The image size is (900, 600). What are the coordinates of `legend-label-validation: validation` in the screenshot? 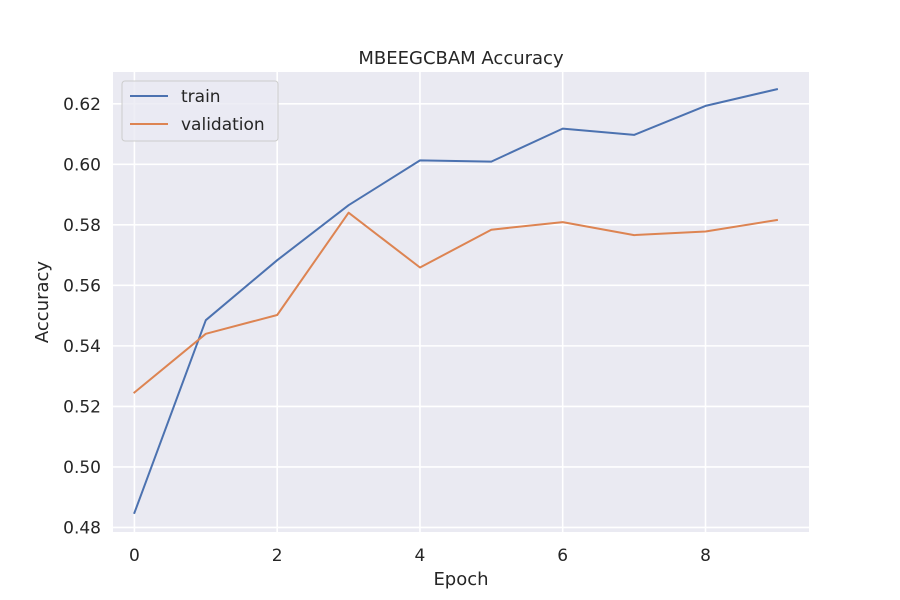 It's located at (223, 125).